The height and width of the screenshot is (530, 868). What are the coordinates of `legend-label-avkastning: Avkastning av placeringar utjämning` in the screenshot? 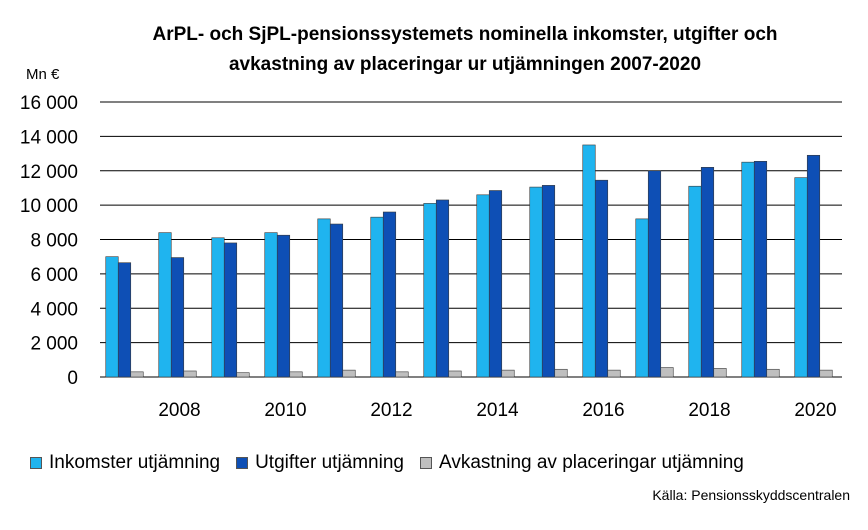 It's located at (591, 462).